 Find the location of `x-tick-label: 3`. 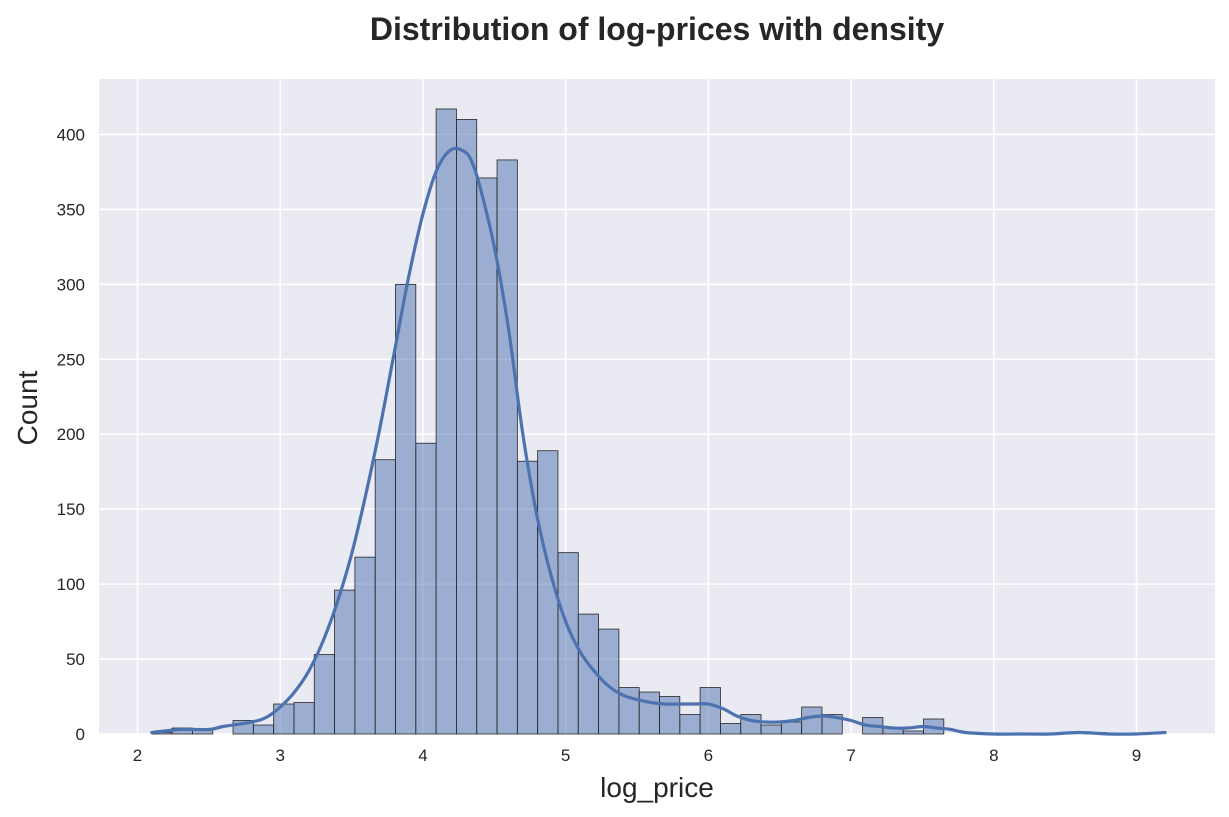

x-tick-label: 3 is located at coordinates (280, 755).